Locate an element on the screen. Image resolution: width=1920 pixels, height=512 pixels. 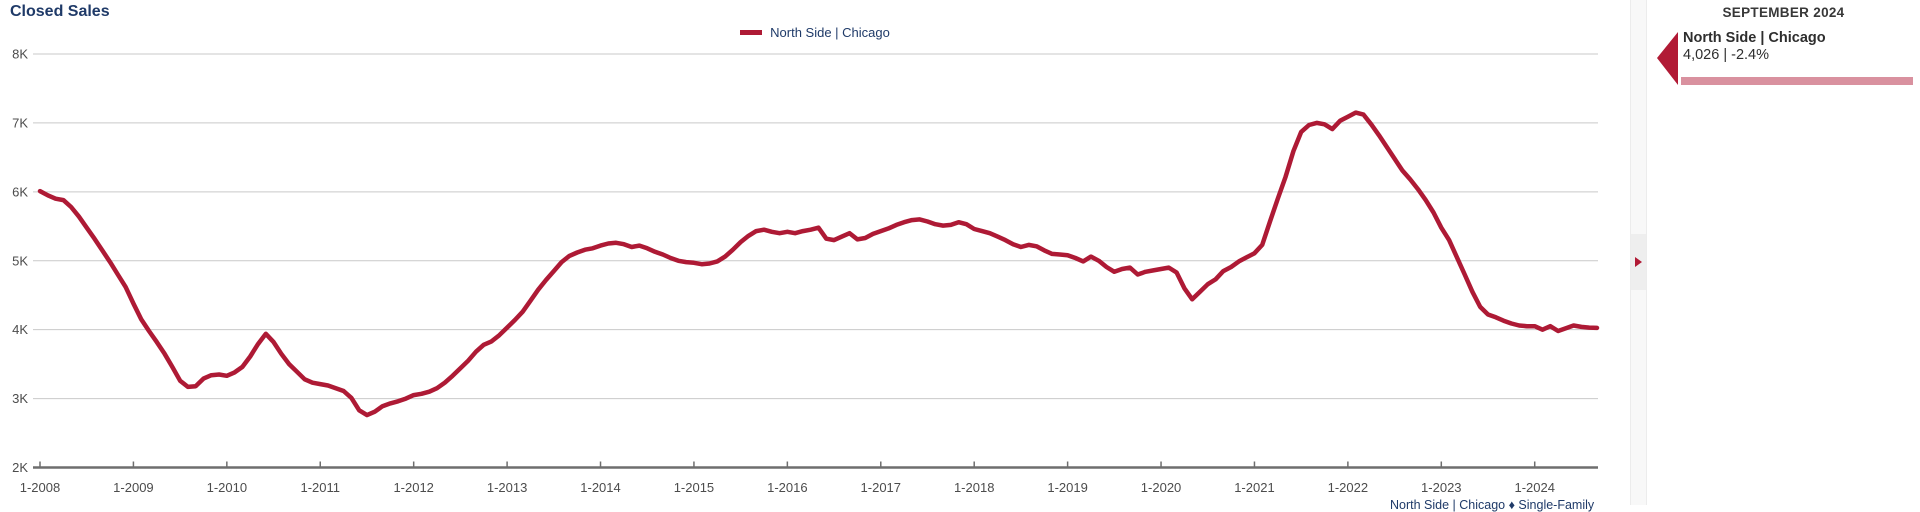
chart-legend: North Side | Chicago is located at coordinates (815, 32).